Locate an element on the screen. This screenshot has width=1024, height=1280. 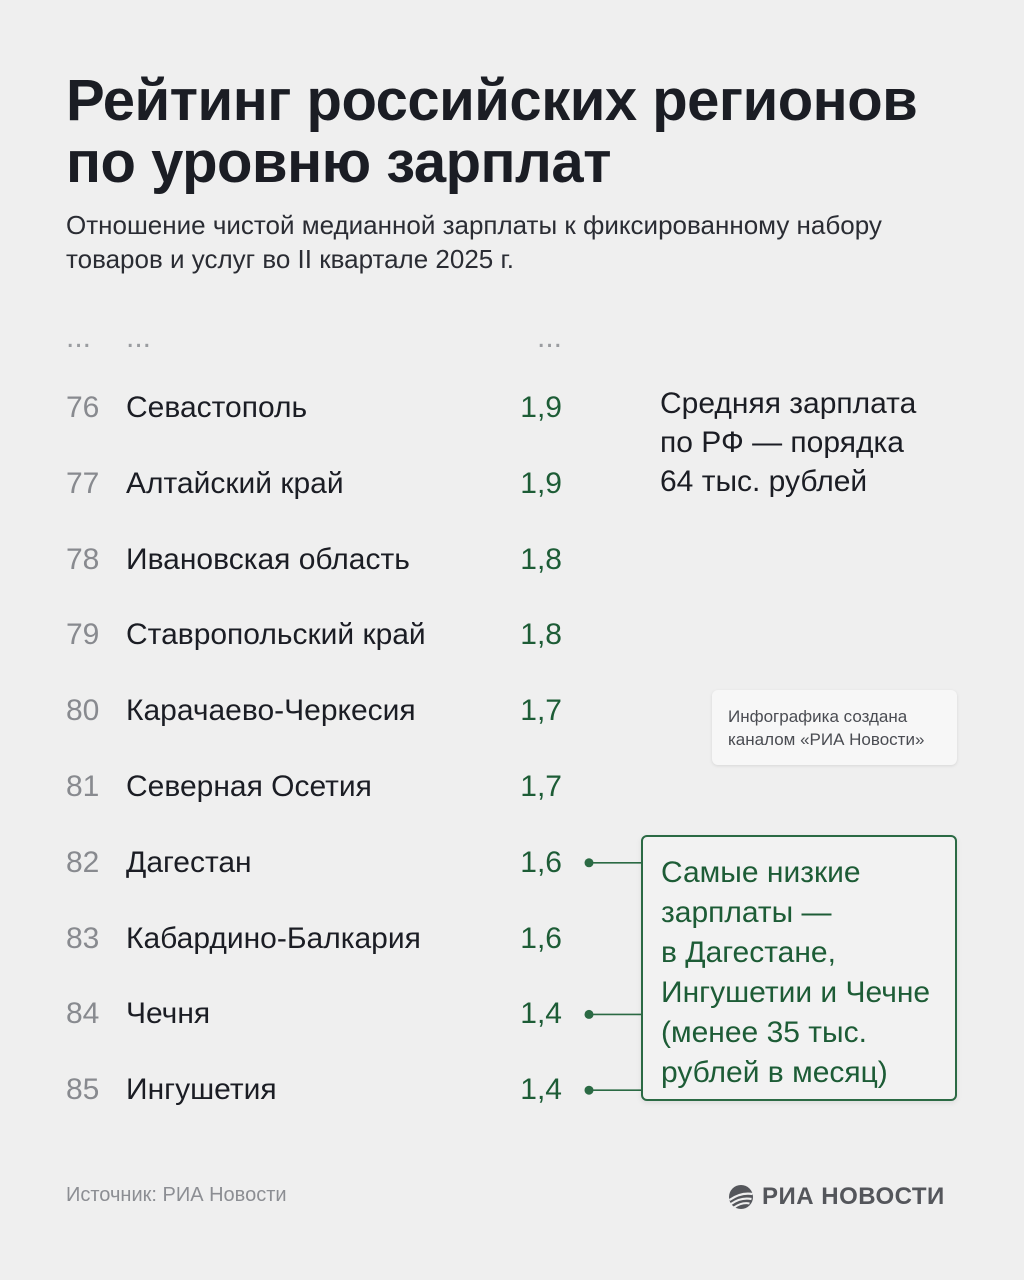
region-label: Ингушетия is located at coordinates (201, 1090).